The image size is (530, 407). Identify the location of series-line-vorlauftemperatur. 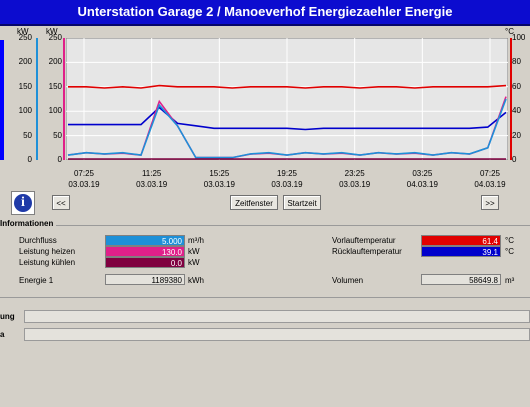
(287, 86).